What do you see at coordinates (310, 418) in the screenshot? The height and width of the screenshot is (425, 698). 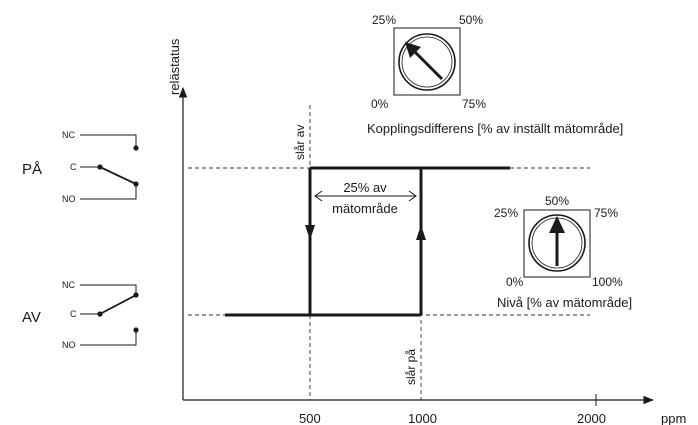 I see `x-tick-label-500: 500` at bounding box center [310, 418].